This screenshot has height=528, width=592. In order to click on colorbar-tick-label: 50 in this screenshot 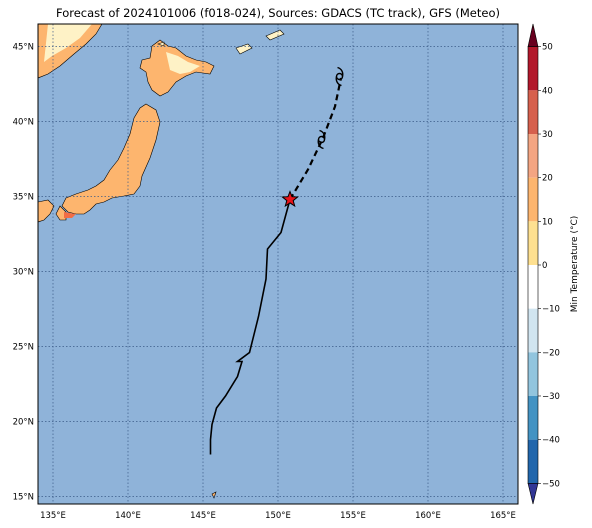, I will do `click(547, 48)`.